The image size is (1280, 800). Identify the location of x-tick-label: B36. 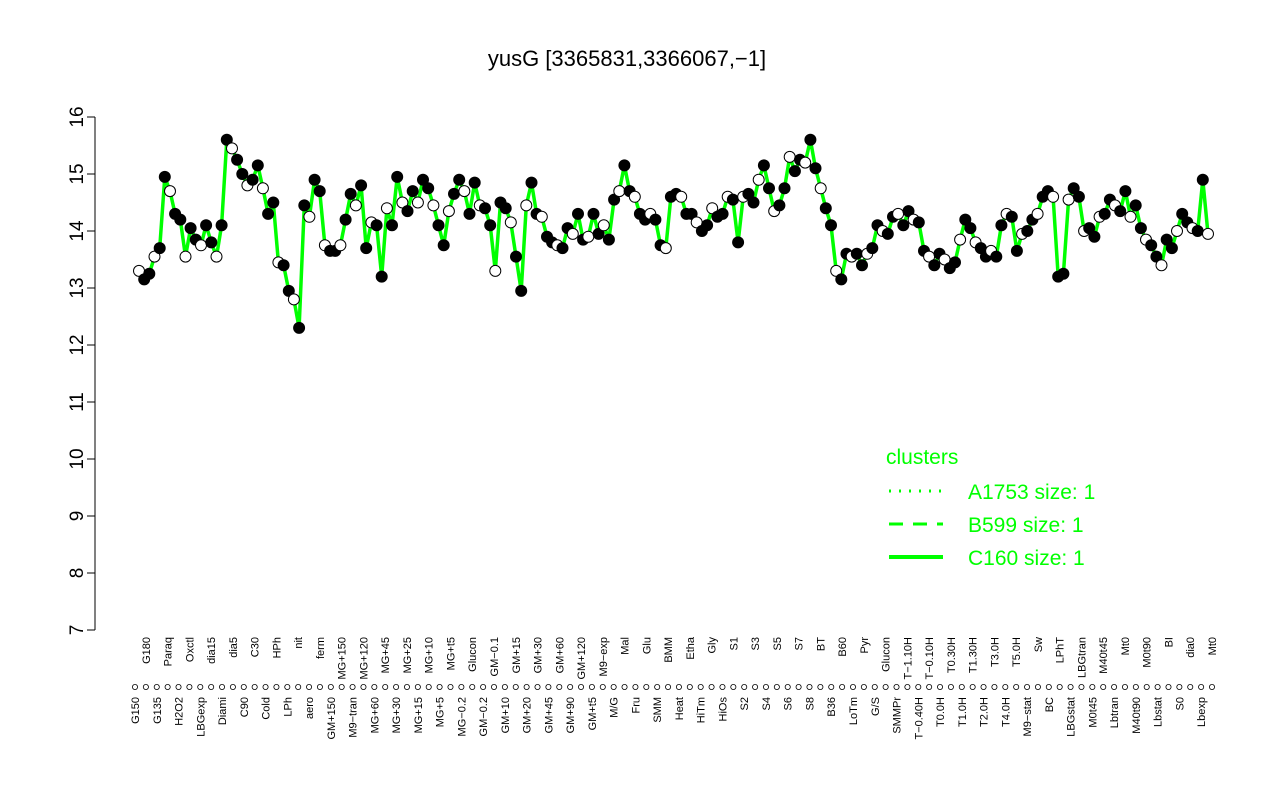
(832, 707).